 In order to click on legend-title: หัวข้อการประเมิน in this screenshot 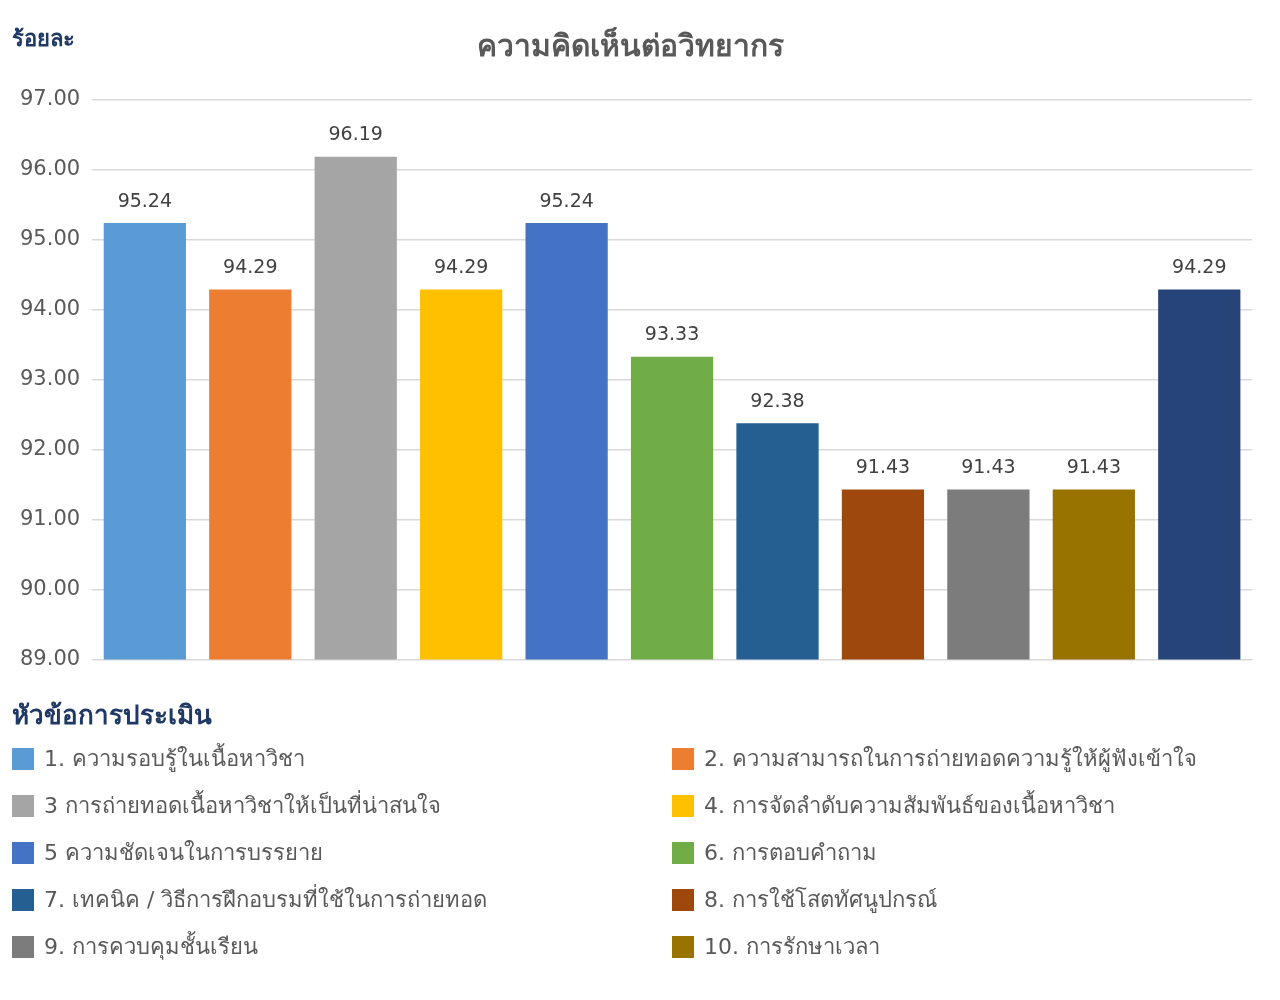, I will do `click(112, 715)`.